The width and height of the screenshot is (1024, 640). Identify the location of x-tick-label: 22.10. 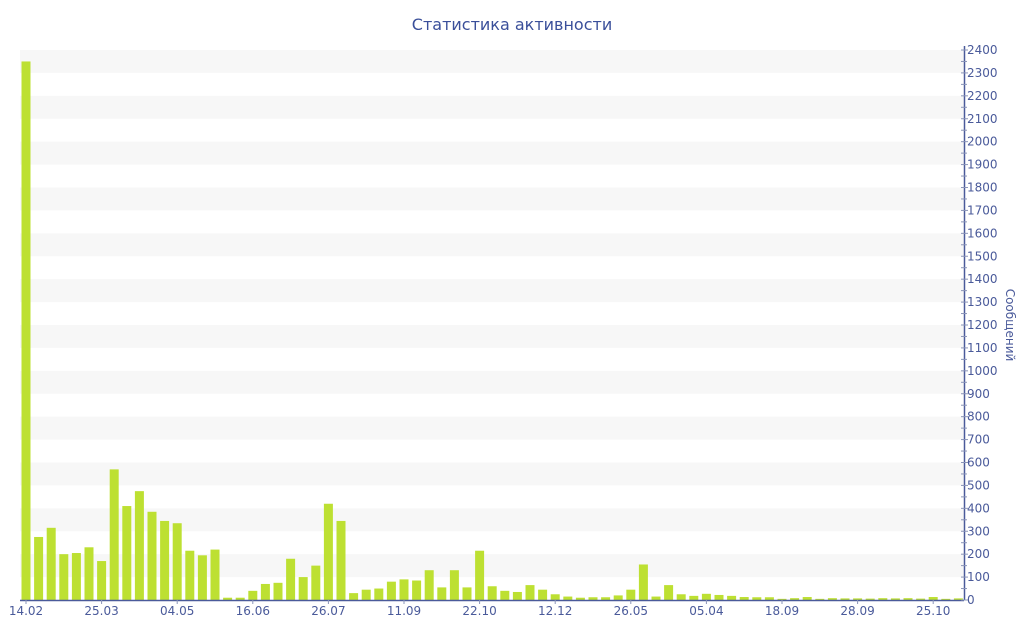
(479, 611).